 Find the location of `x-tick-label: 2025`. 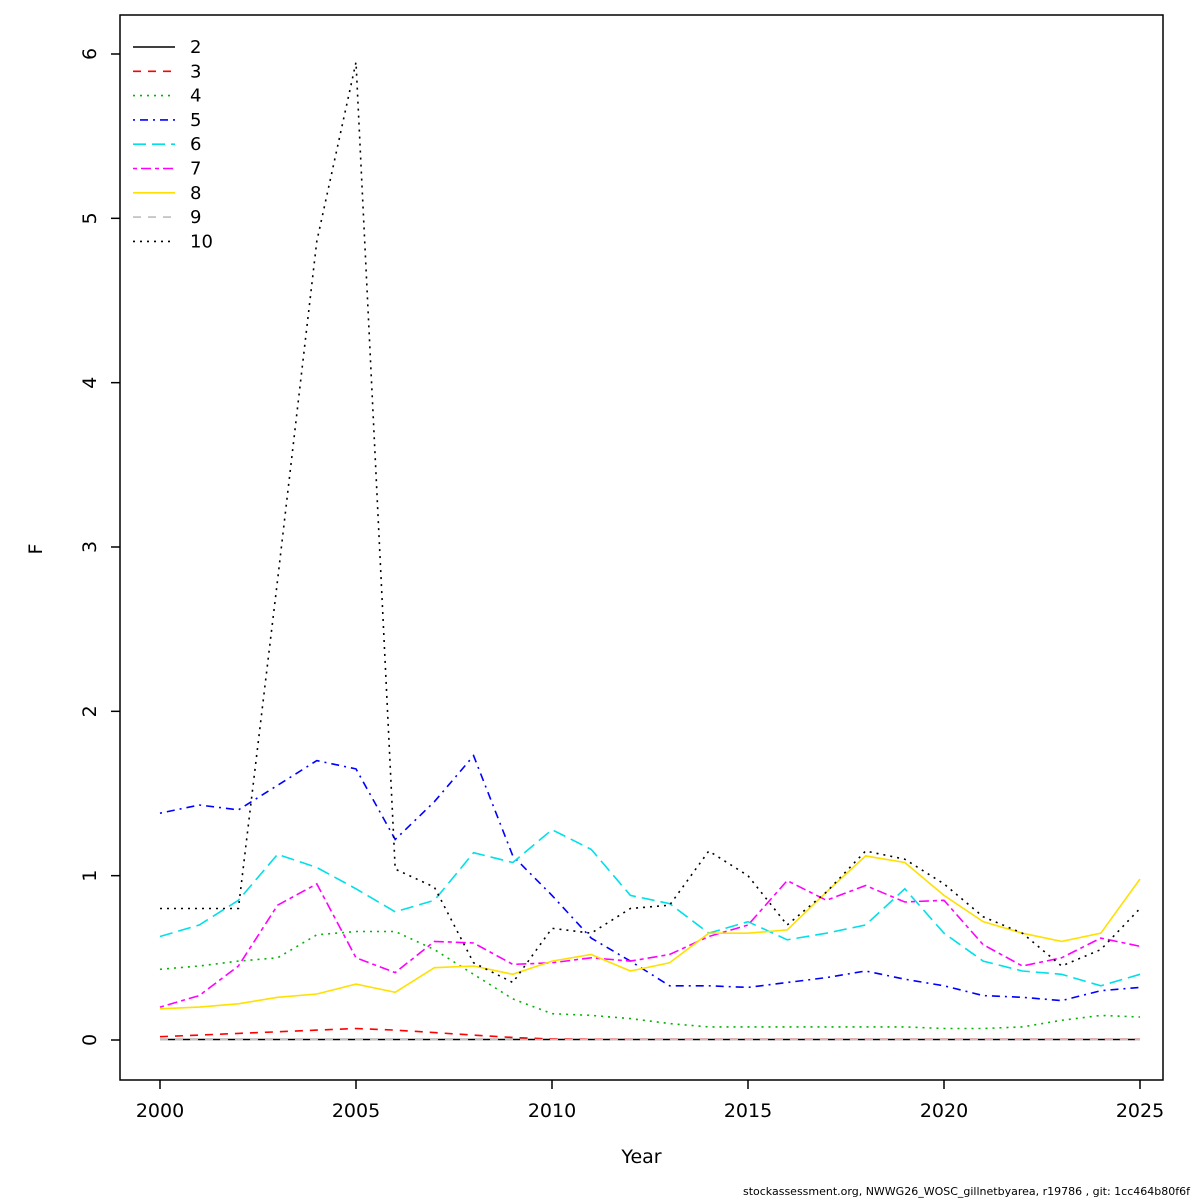

x-tick-label: 2025 is located at coordinates (1140, 1111).